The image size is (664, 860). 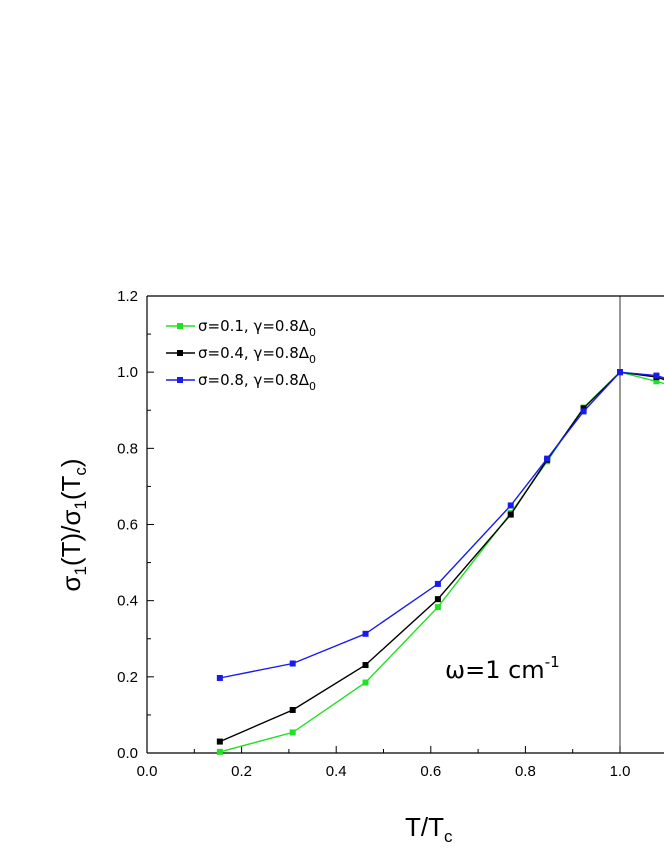 I want to click on x-tick-label: 0.2, so click(x=241, y=771).